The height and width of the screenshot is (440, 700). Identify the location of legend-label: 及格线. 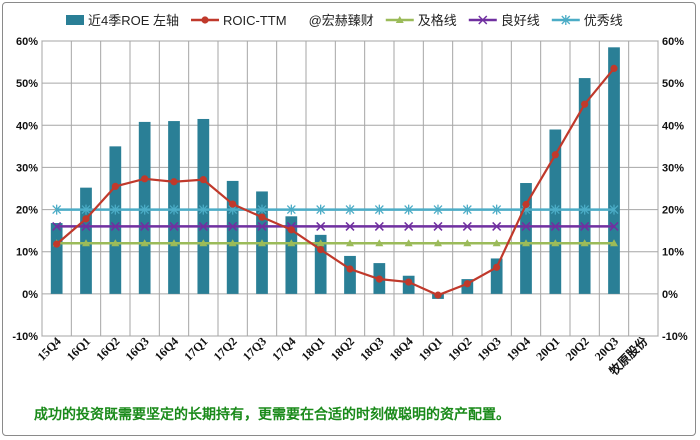
(437, 20).